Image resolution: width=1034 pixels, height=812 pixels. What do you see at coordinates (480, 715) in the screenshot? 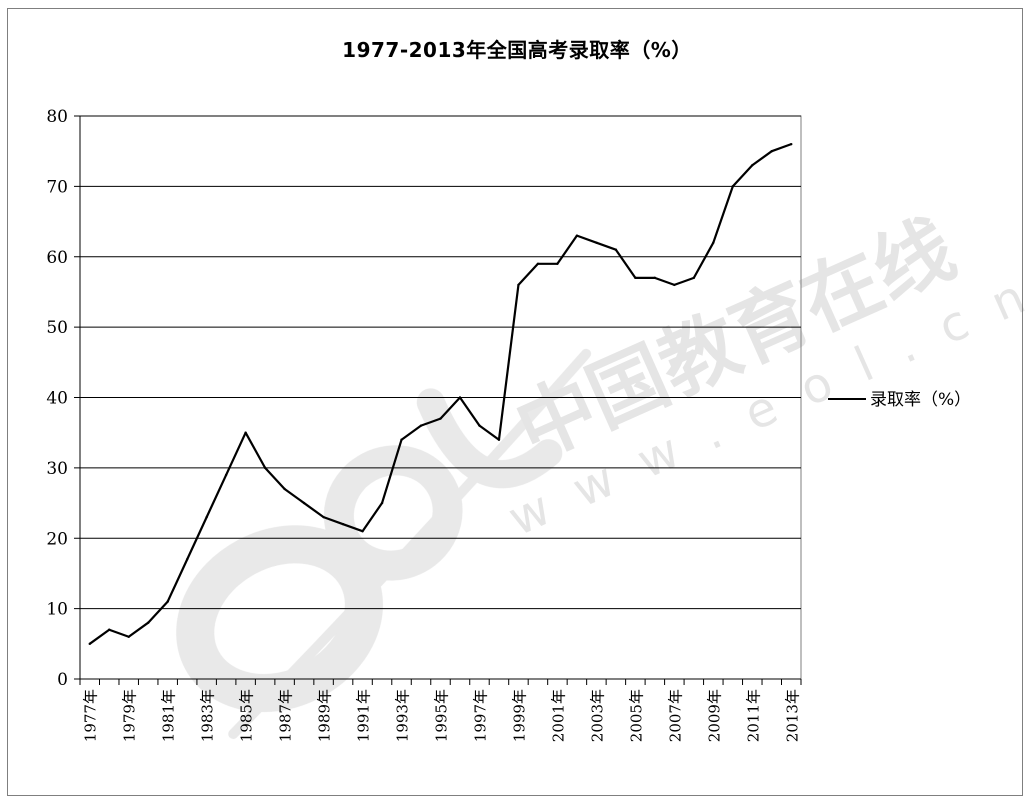
I see `x-tick-label: 1997年` at bounding box center [480, 715].